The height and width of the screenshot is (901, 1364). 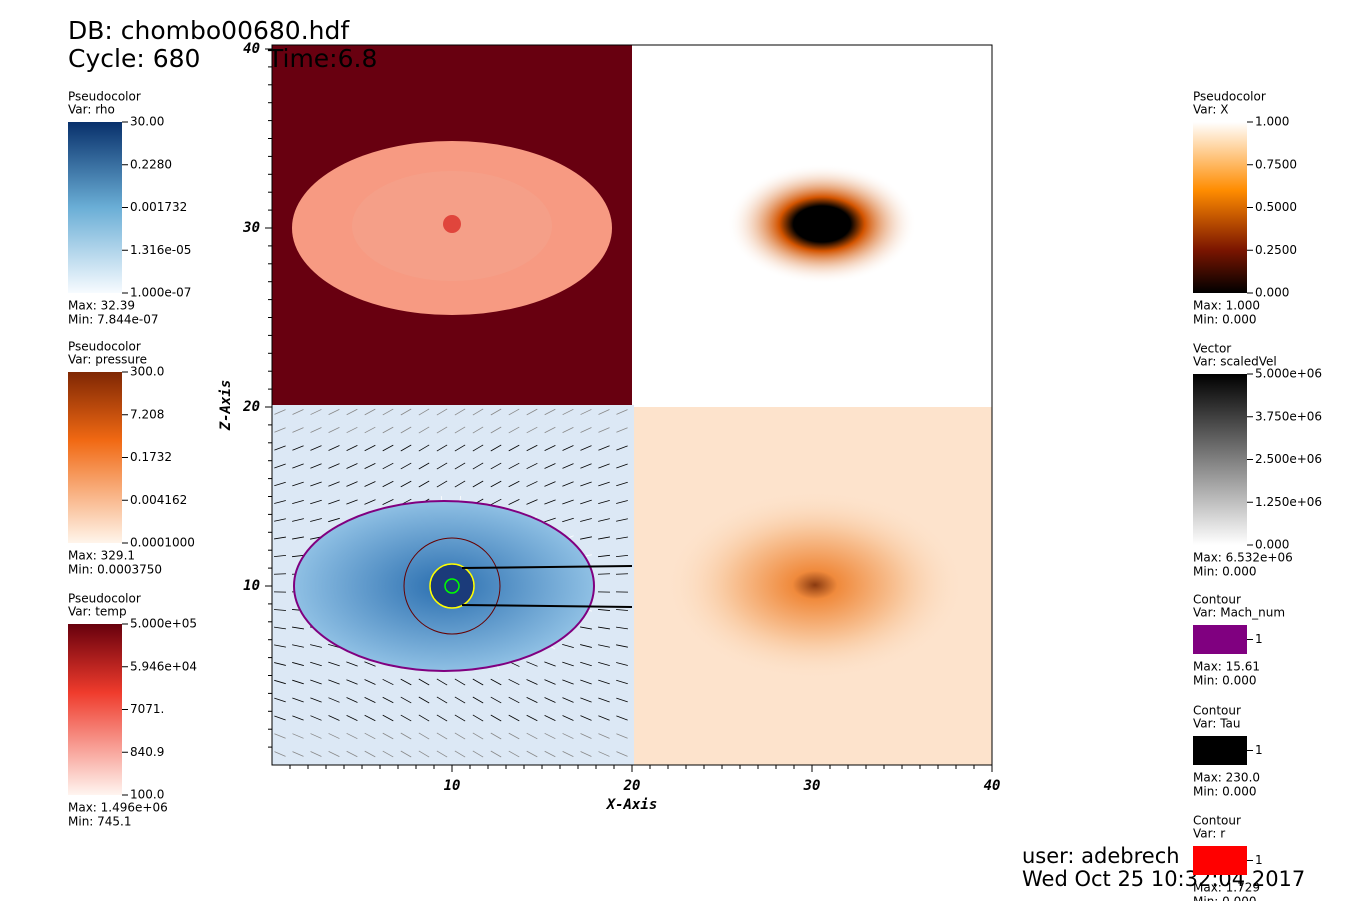 I want to click on legend-max: Max: 1.496e+06, so click(x=118, y=808).